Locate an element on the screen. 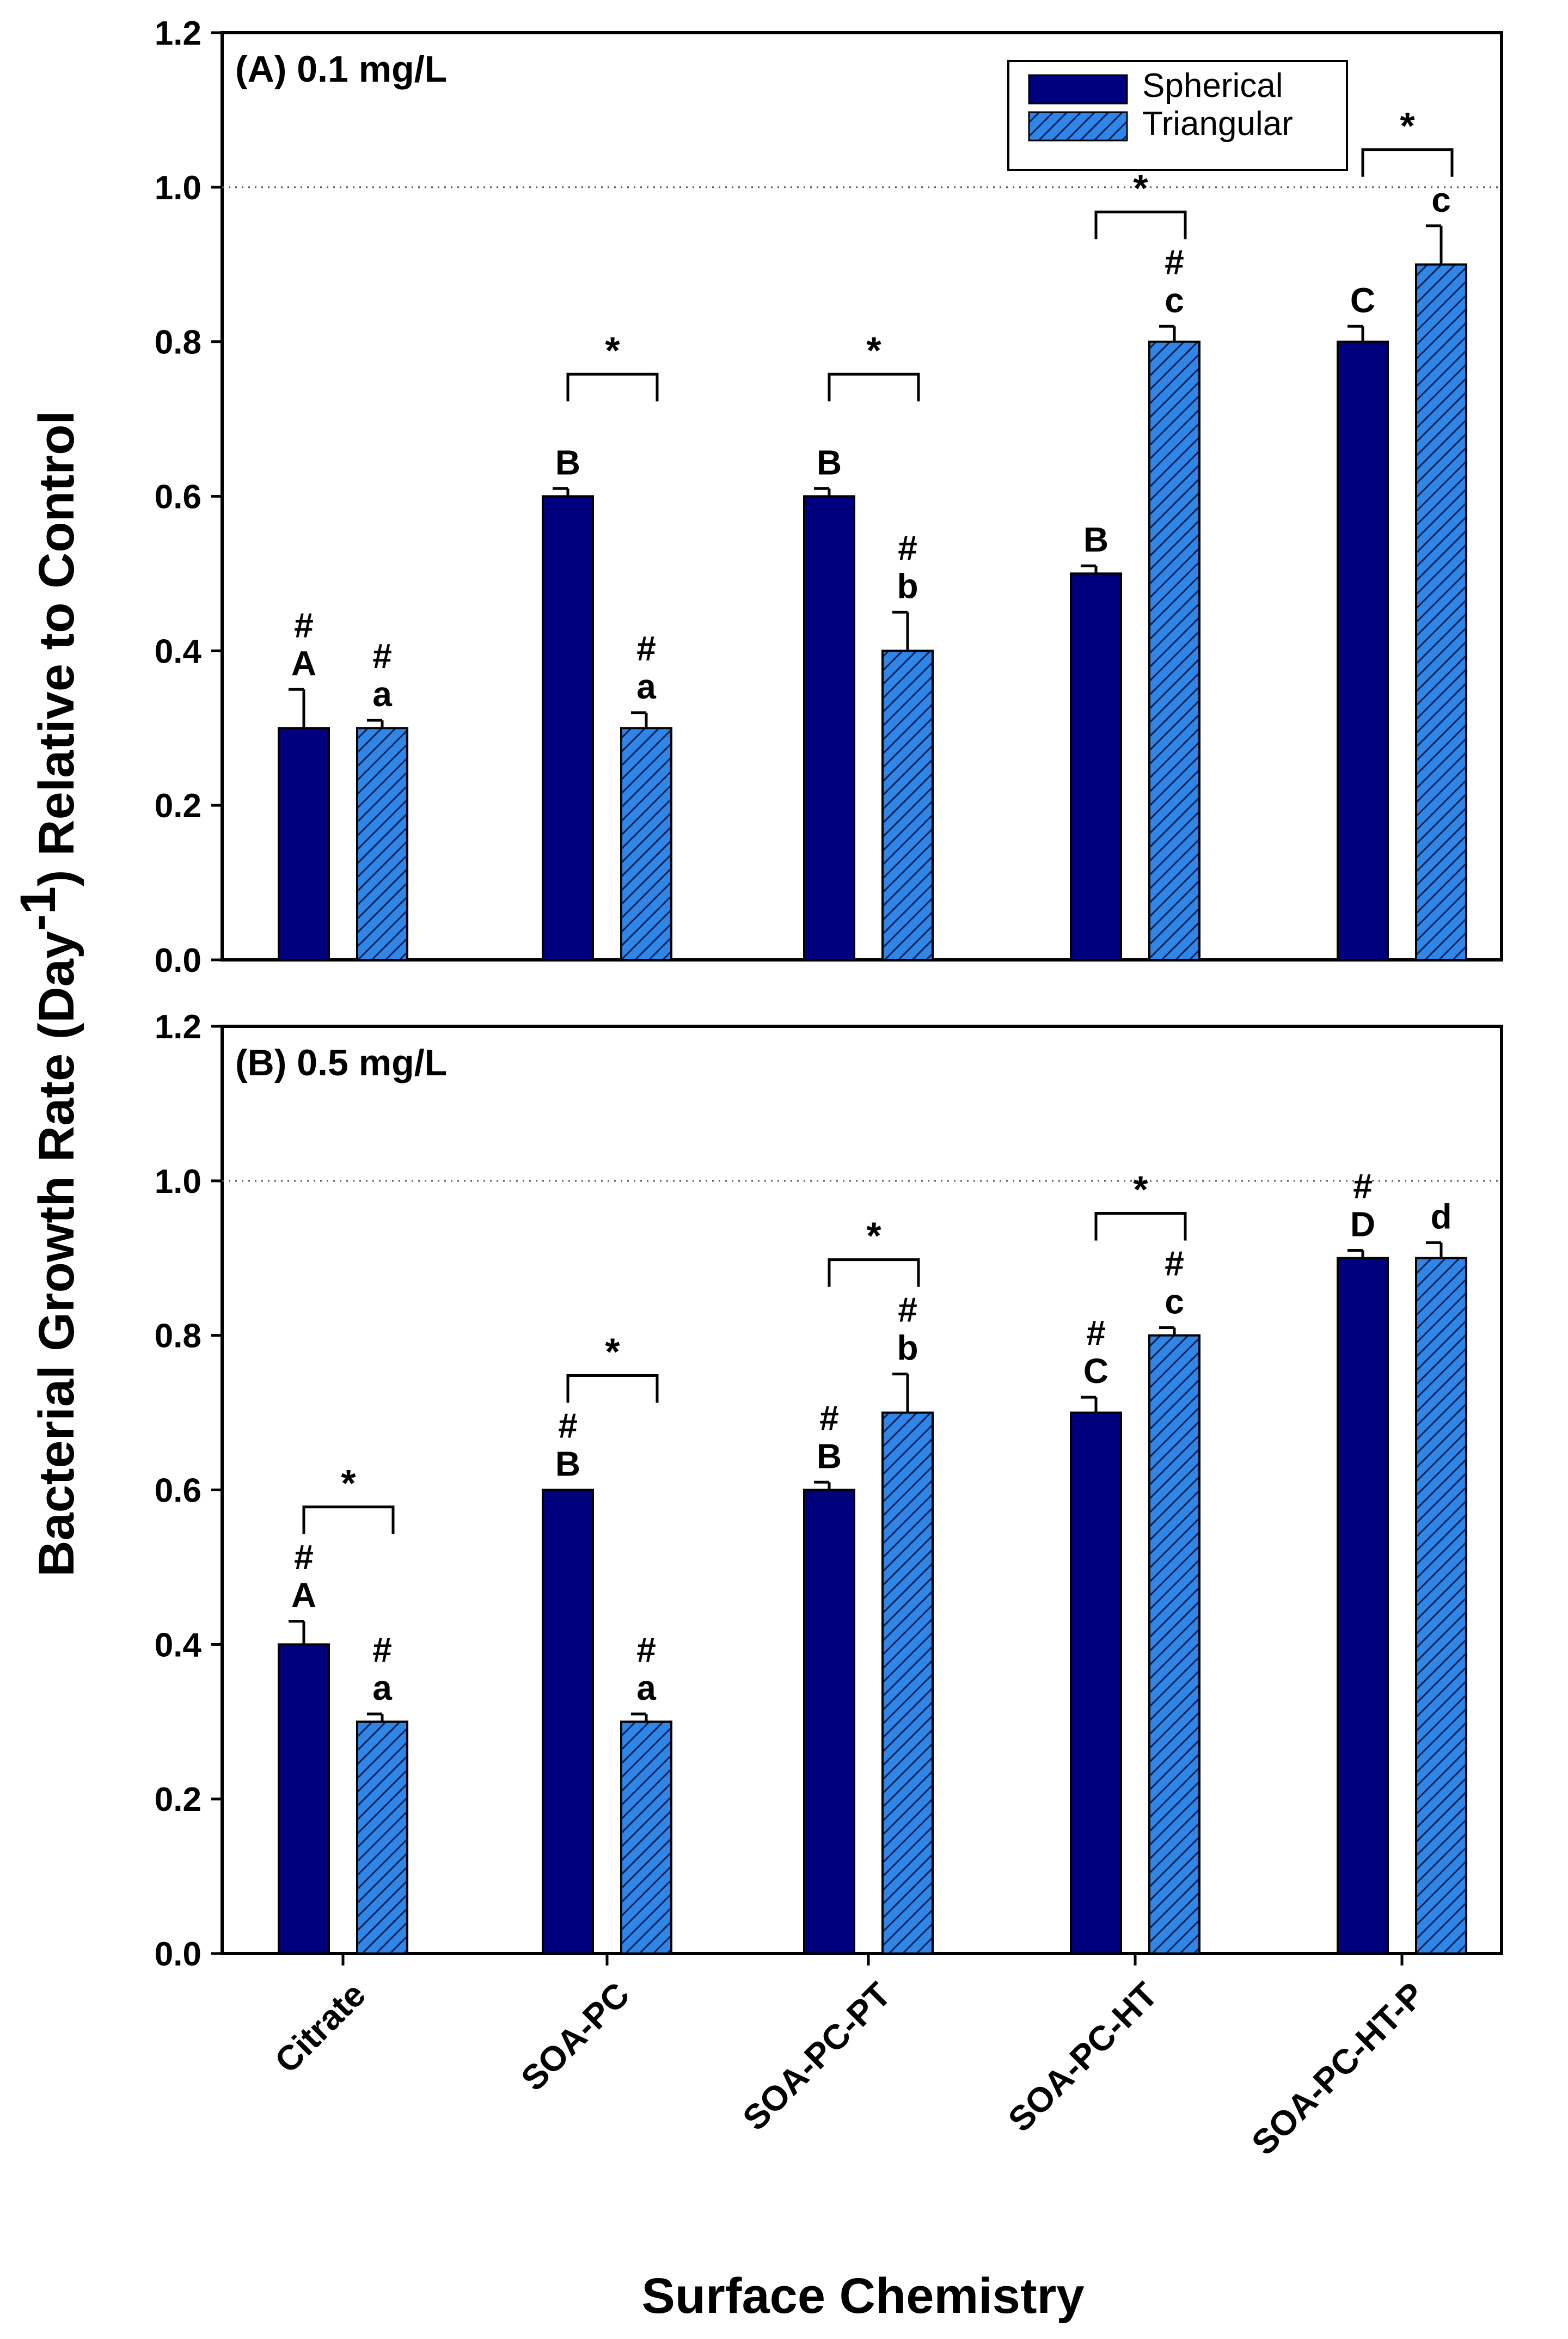 This screenshot has width=1568, height=2339. group-letter-a: b is located at coordinates (907, 585).